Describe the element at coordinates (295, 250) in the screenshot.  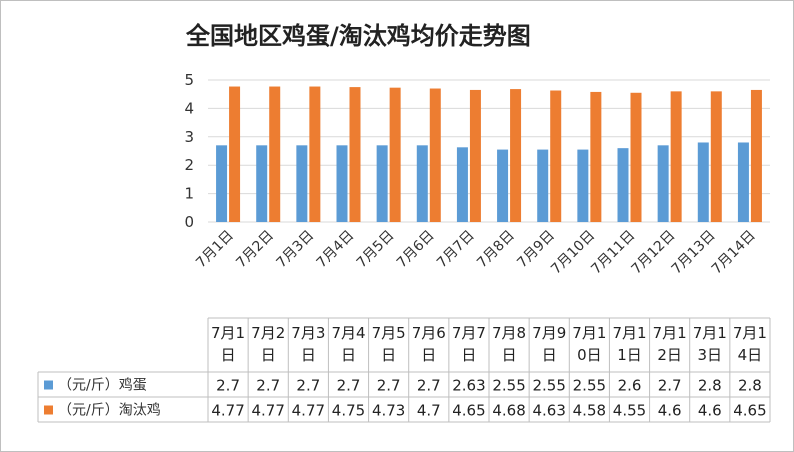
I see `x-tick-label: 7月3日` at that location.